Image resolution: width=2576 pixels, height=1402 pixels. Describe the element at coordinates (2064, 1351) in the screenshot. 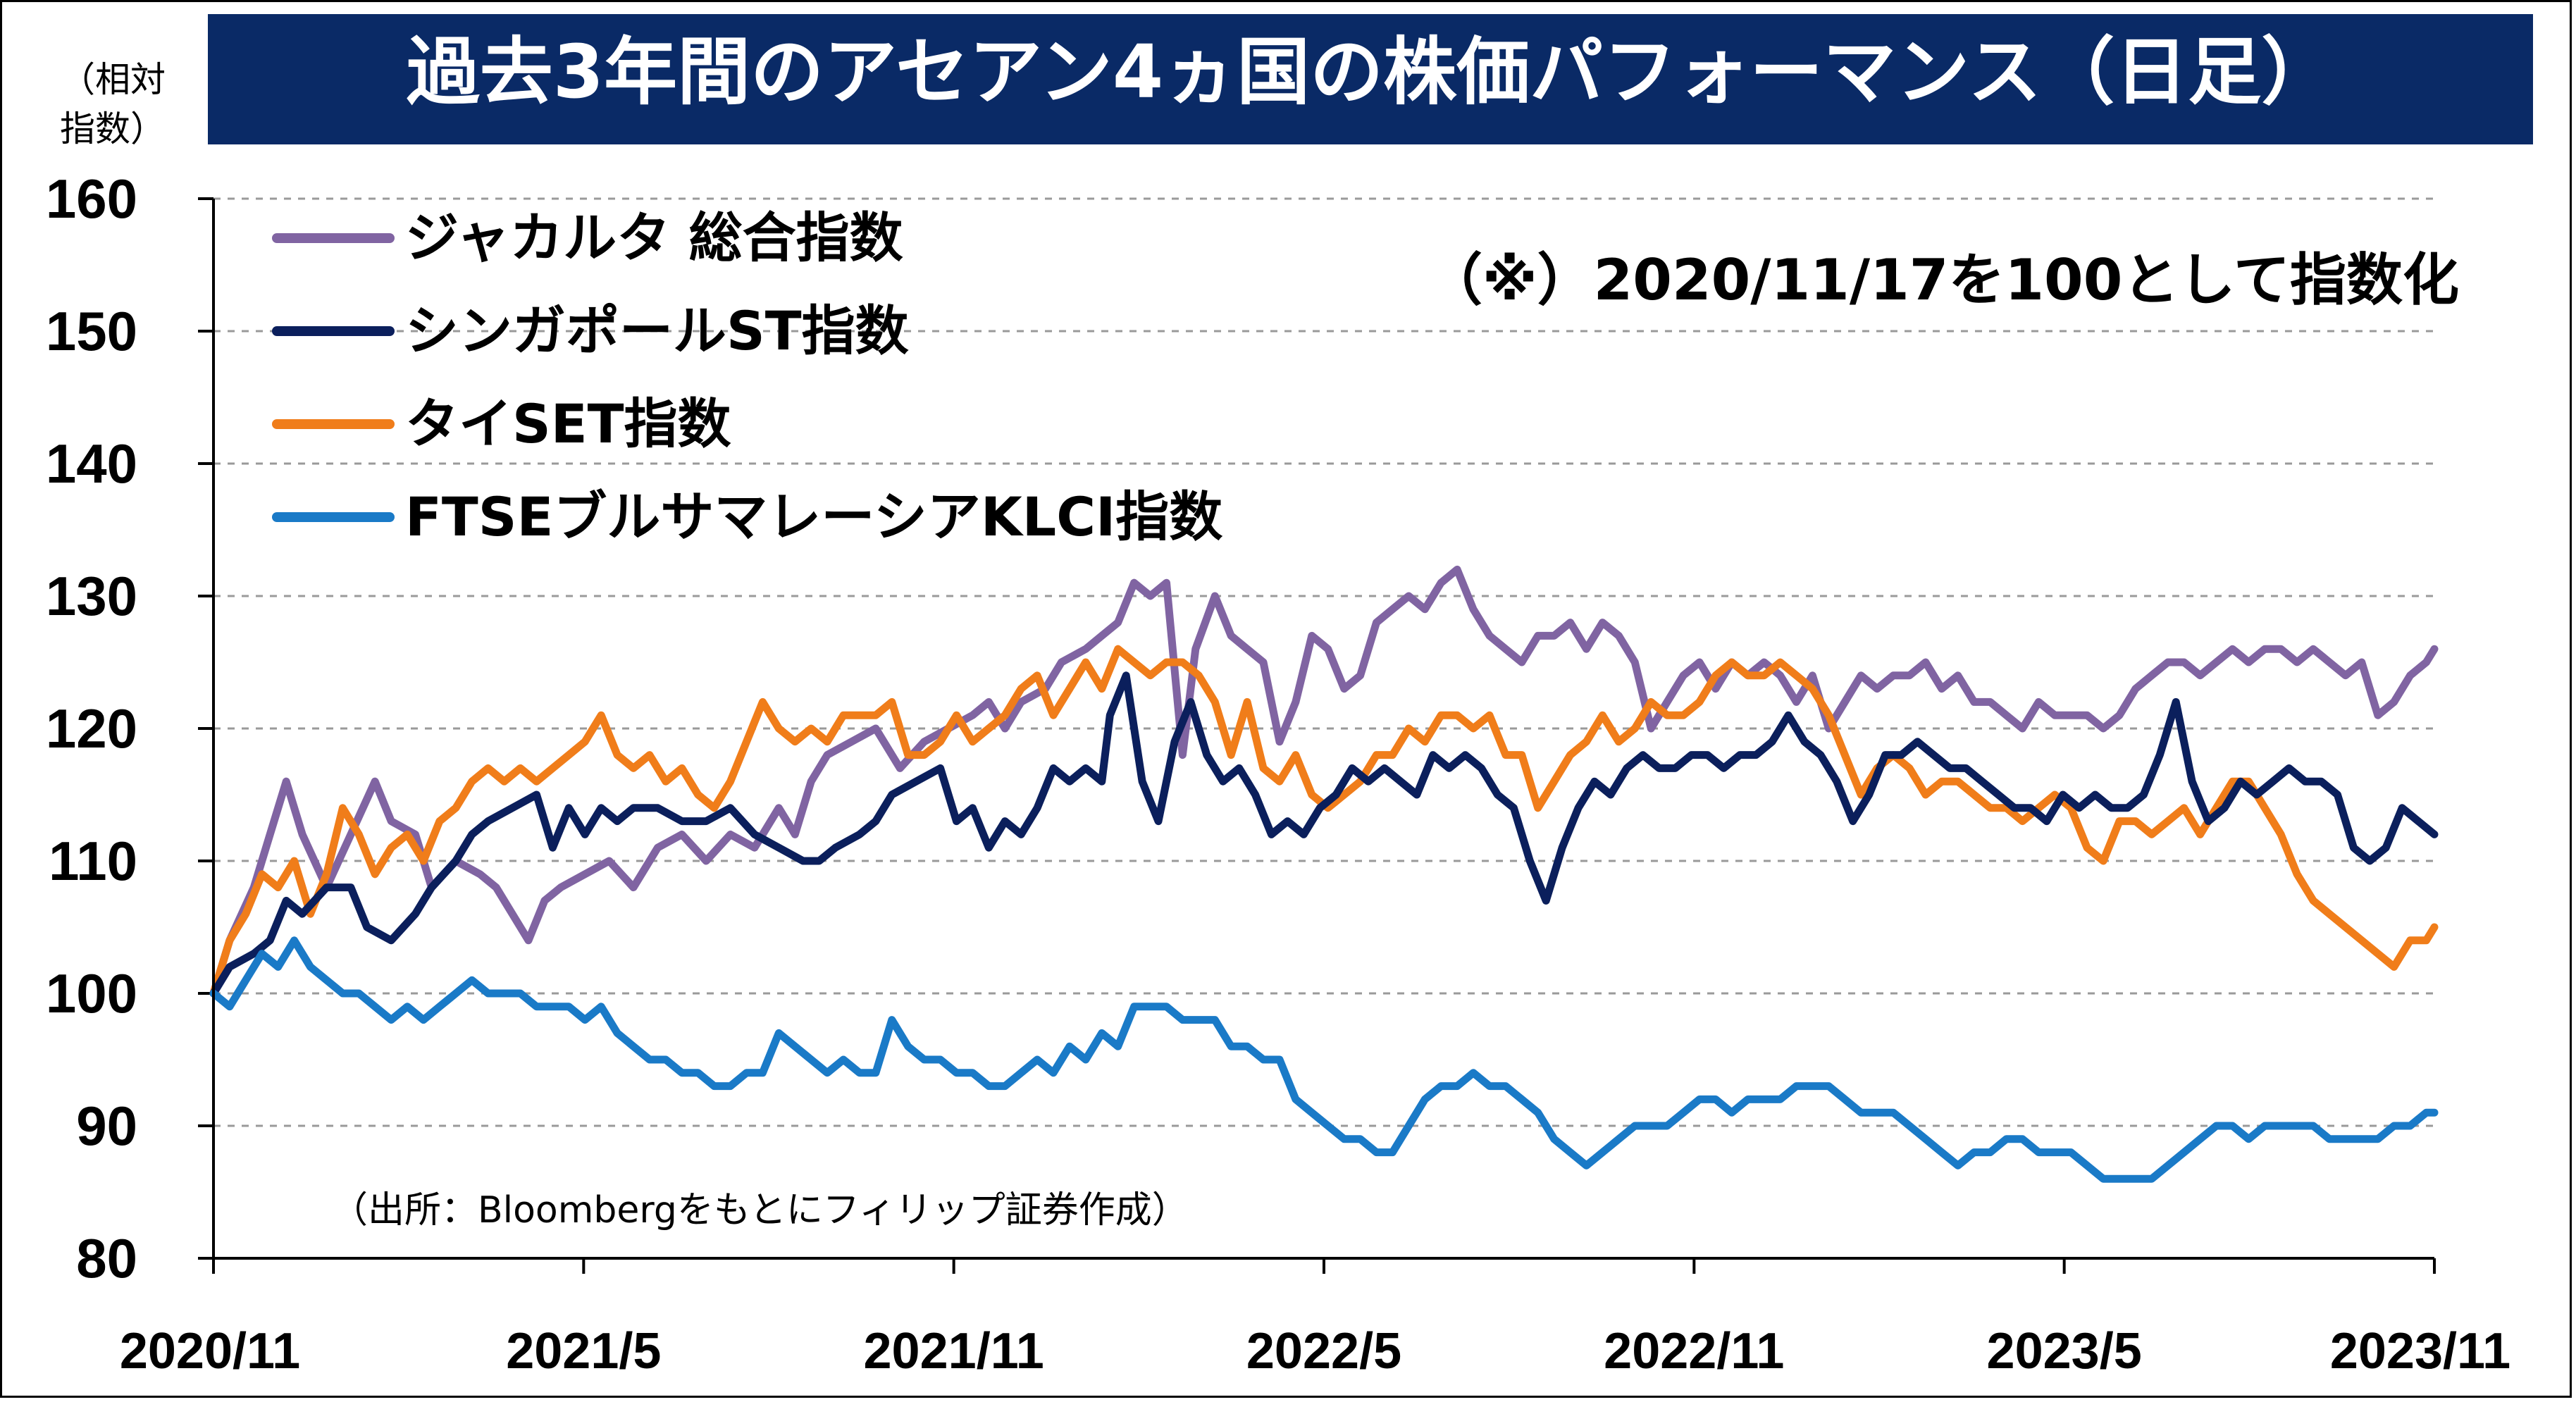

I see `x-tick-label: 2023/5` at that location.